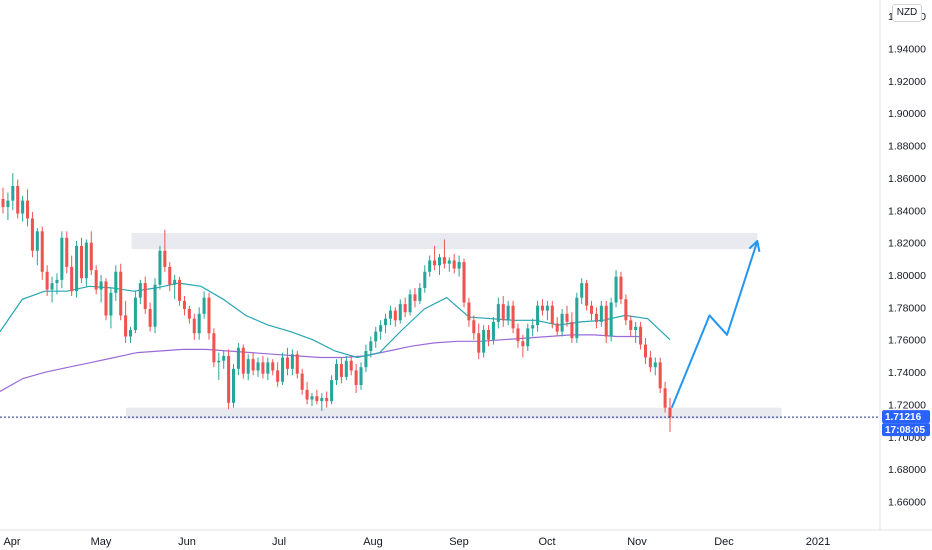 This screenshot has width=932, height=550. I want to click on currency-label: NZD, so click(907, 13).